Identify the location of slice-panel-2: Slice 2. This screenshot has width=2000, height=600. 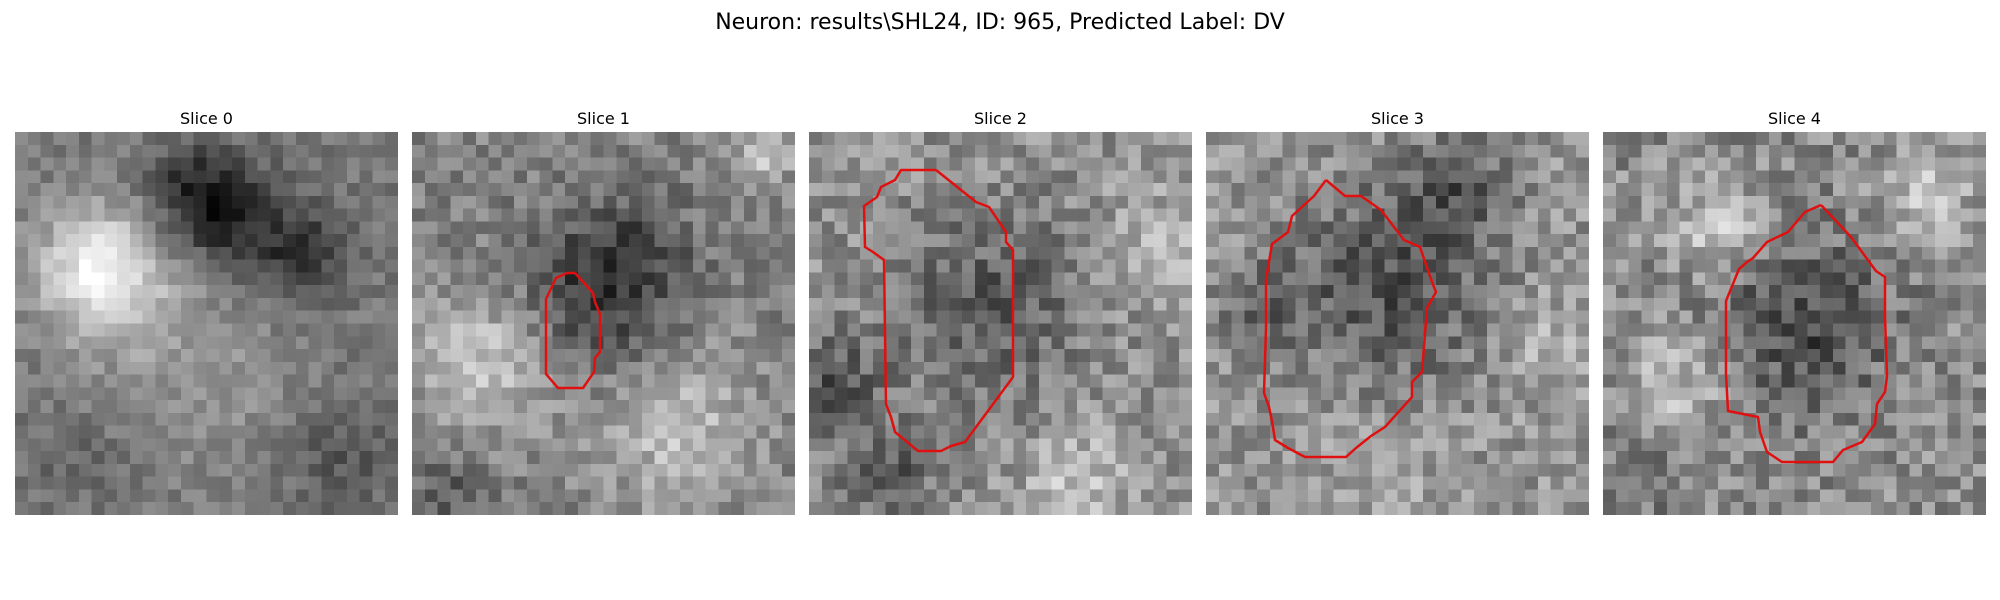
(1000, 311).